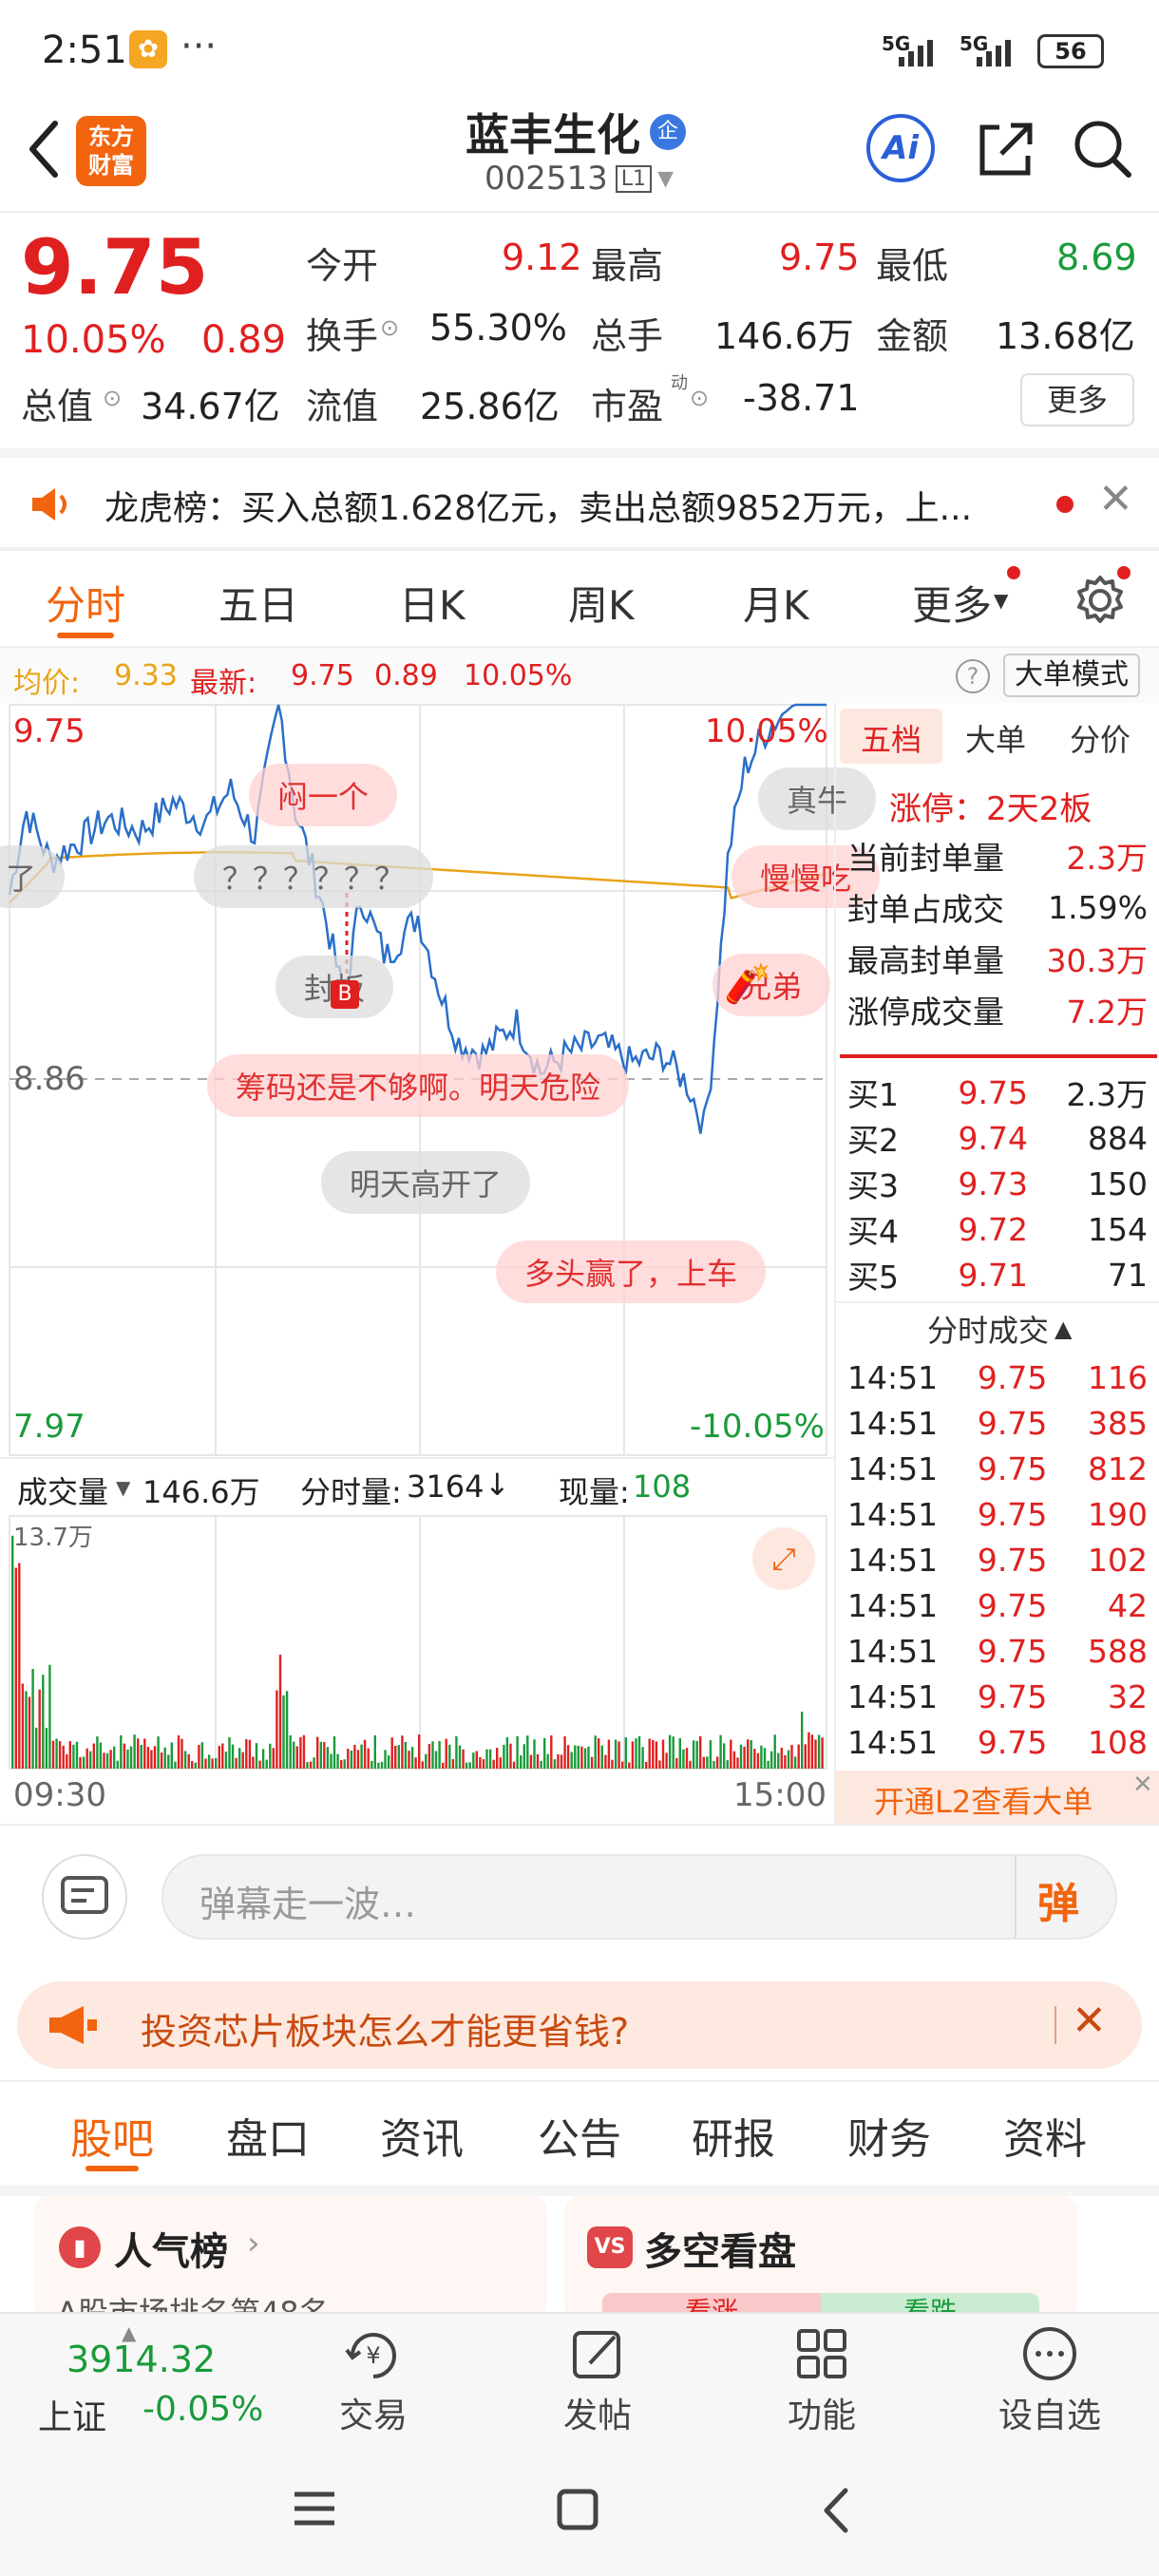 This screenshot has height=2576, width=1159. Describe the element at coordinates (86, 605) in the screenshot. I see `tab-intraday: 分时` at that location.